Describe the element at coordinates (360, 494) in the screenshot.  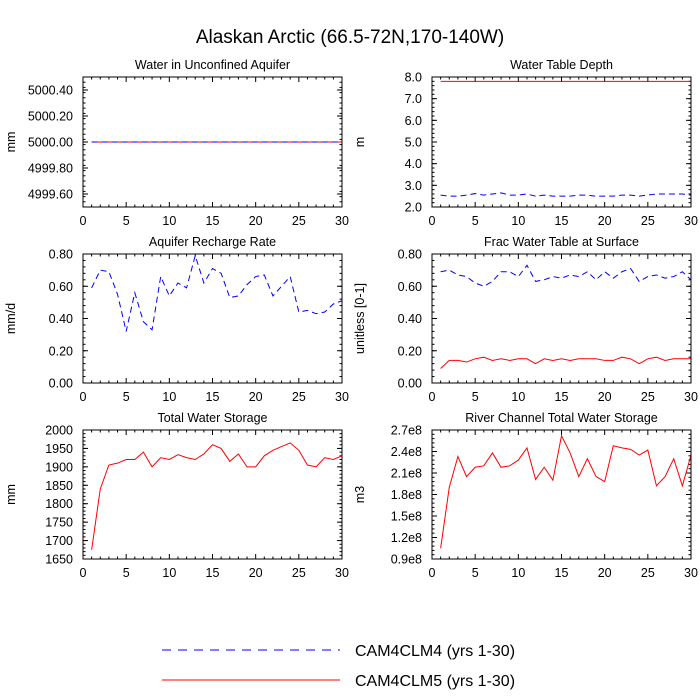
I see `y-axis-label: m3` at that location.